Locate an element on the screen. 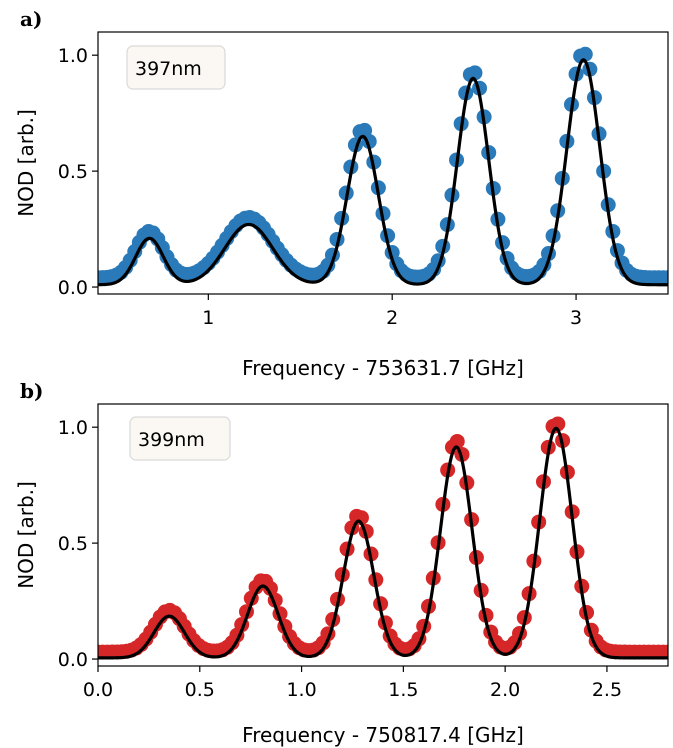 The width and height of the screenshot is (673, 748). panel-b-legend-box is located at coordinates (180, 438).